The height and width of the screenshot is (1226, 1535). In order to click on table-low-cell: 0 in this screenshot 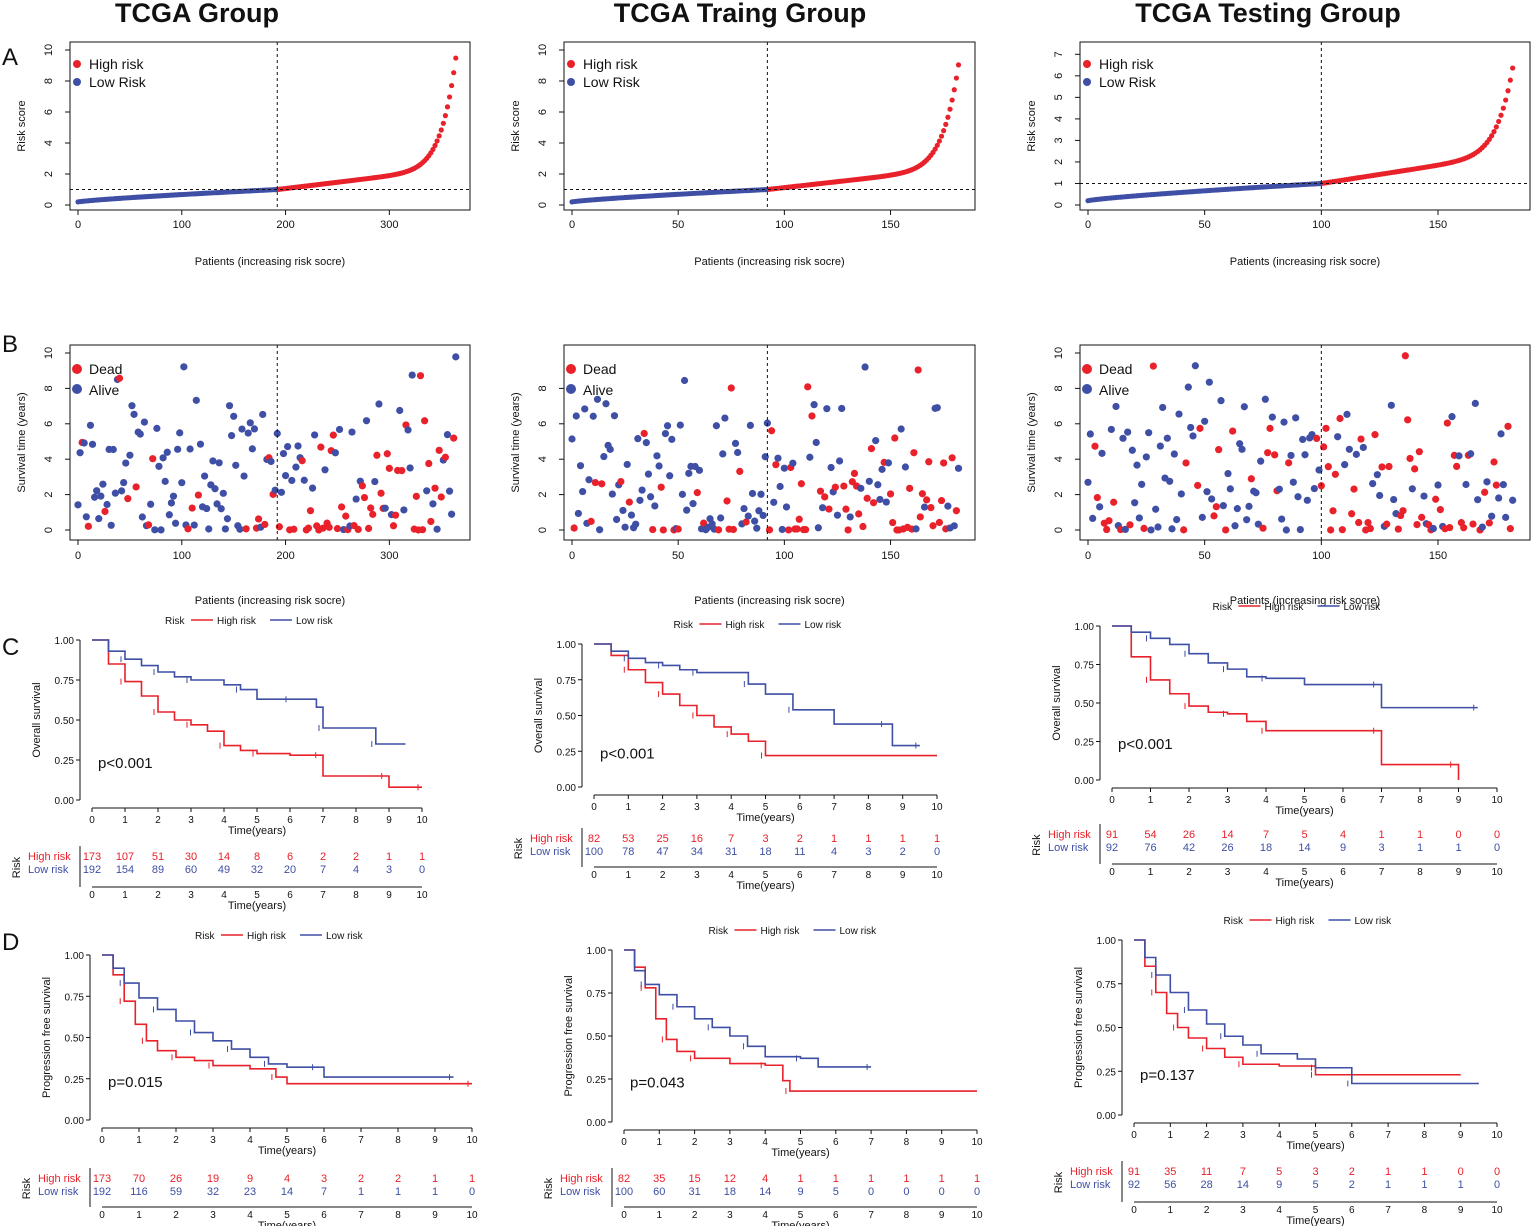, I will do `click(472, 1192)`.